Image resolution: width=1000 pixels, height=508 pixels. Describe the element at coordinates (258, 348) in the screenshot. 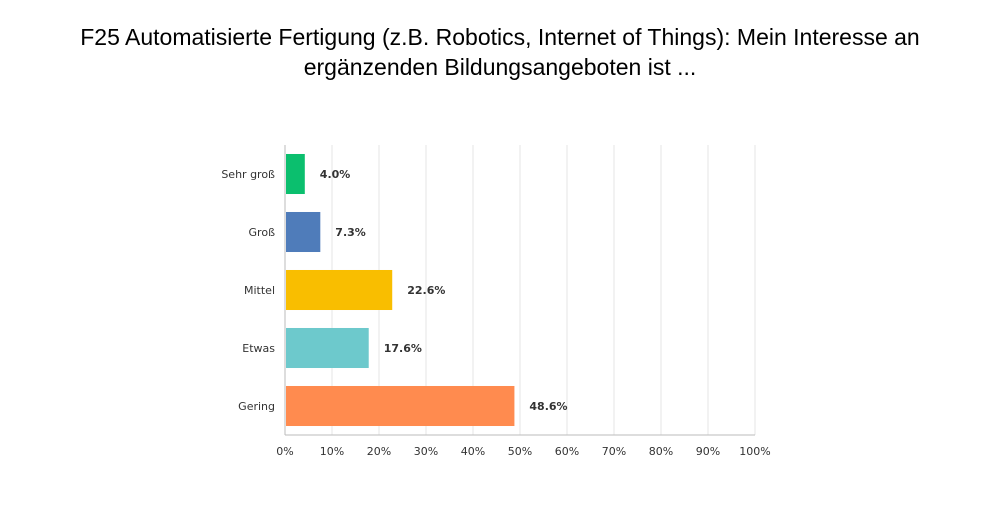

I see `category-label-3: Etwas` at that location.